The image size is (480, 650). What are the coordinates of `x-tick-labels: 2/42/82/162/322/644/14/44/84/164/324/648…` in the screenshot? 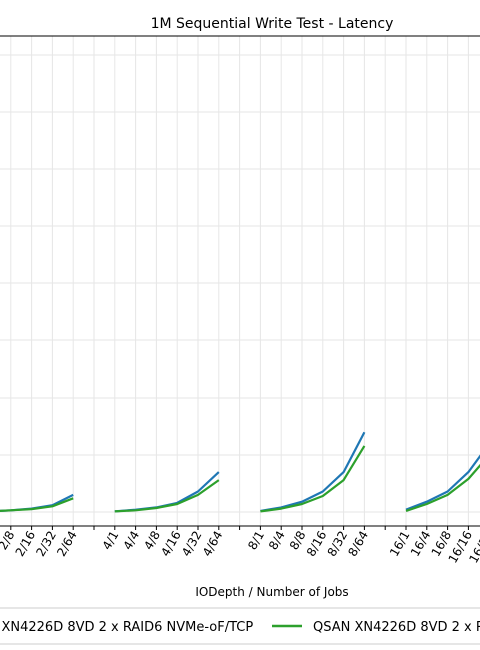 It's located at (240, 547).